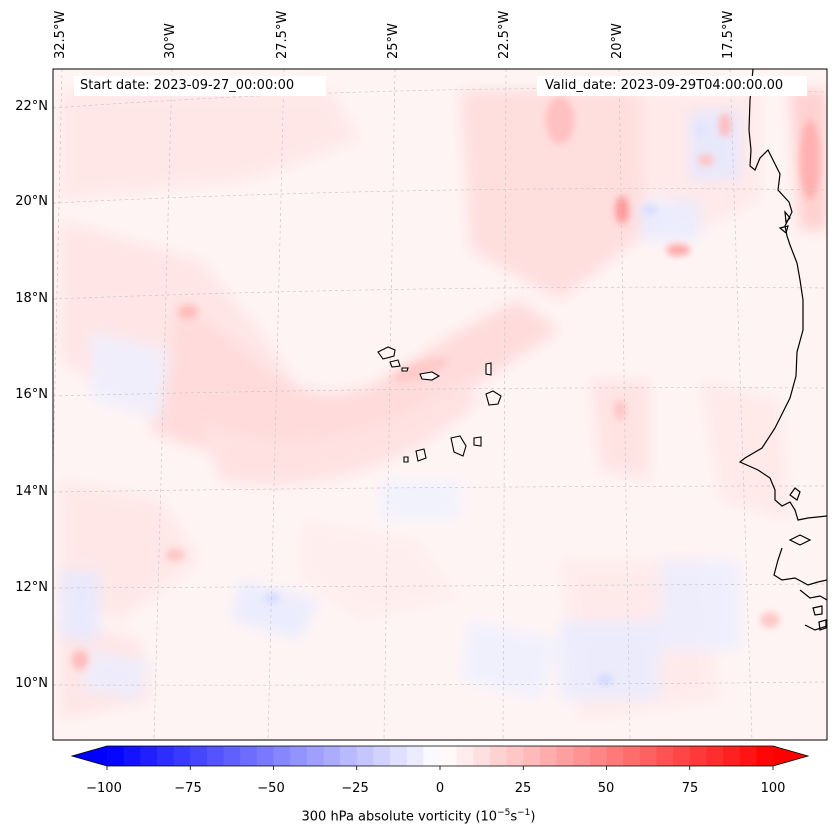  Describe the element at coordinates (393, 41) in the screenshot. I see `lon-label-25w: 25°W` at that location.